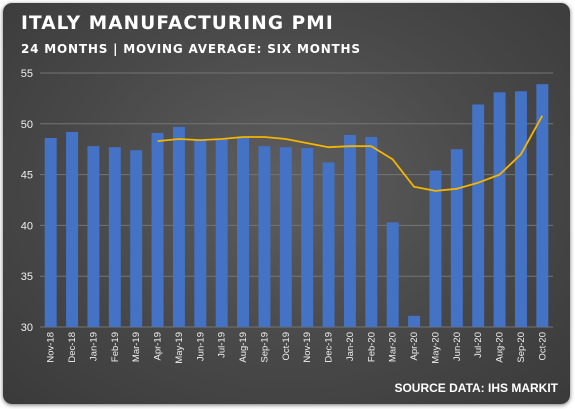 The width and height of the screenshot is (575, 409). Describe the element at coordinates (179, 348) in the screenshot. I see `x-tick-label: May-19` at that location.